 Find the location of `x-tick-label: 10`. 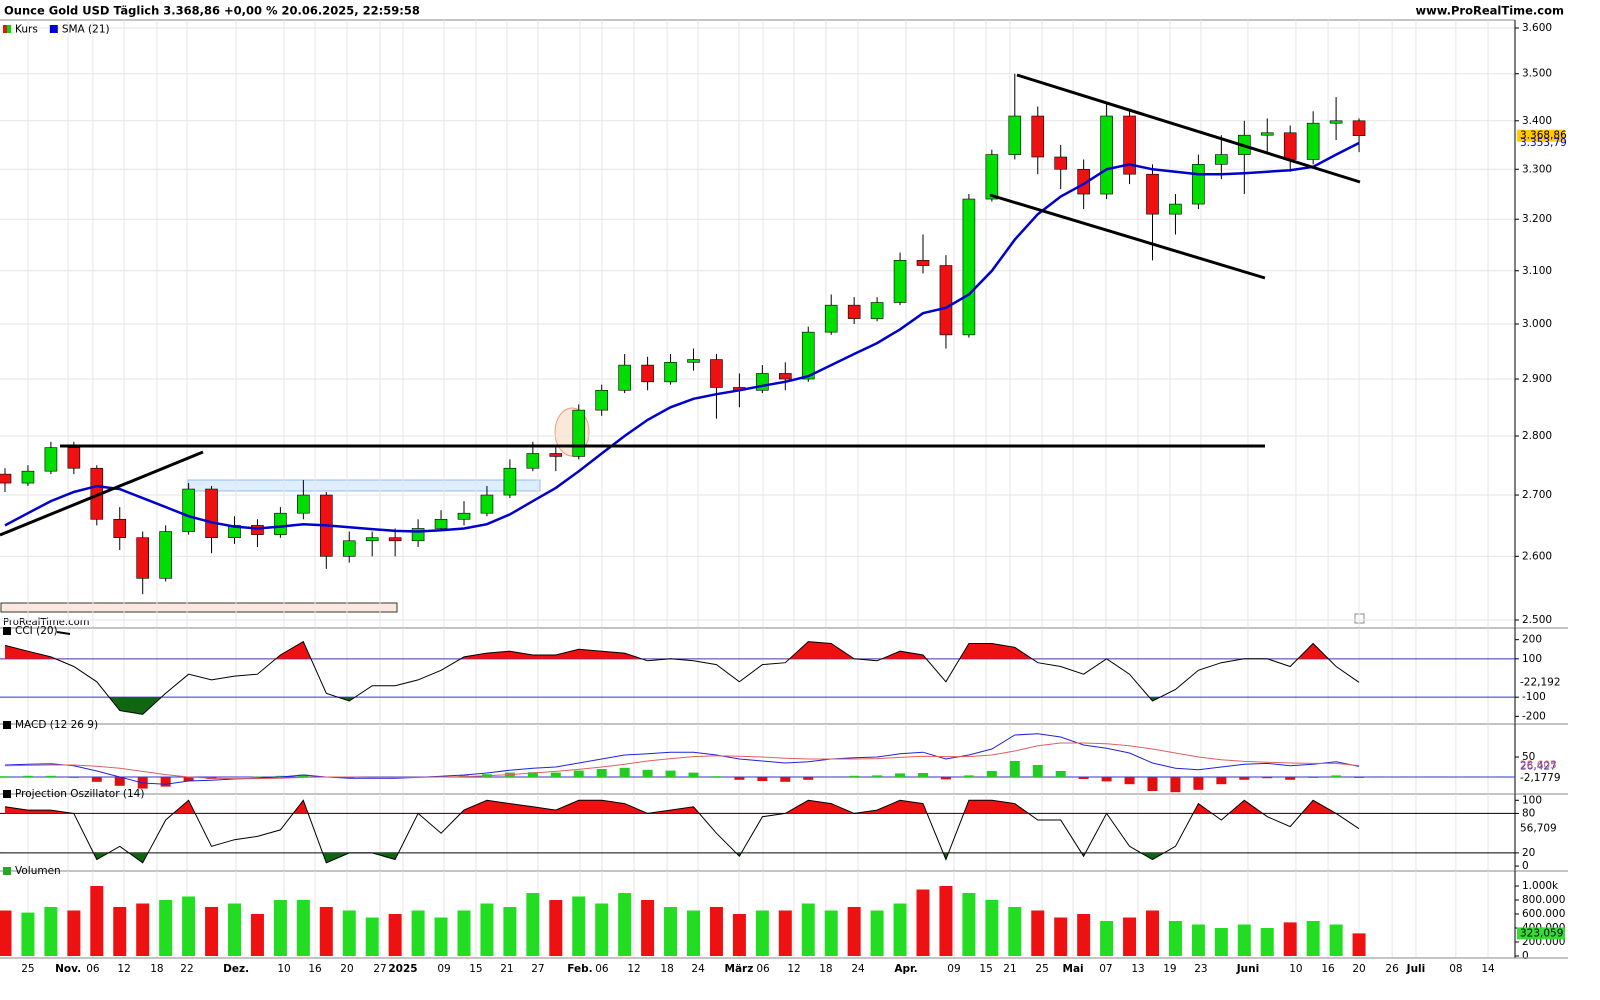

x-tick-label: 10 is located at coordinates (1295, 969).